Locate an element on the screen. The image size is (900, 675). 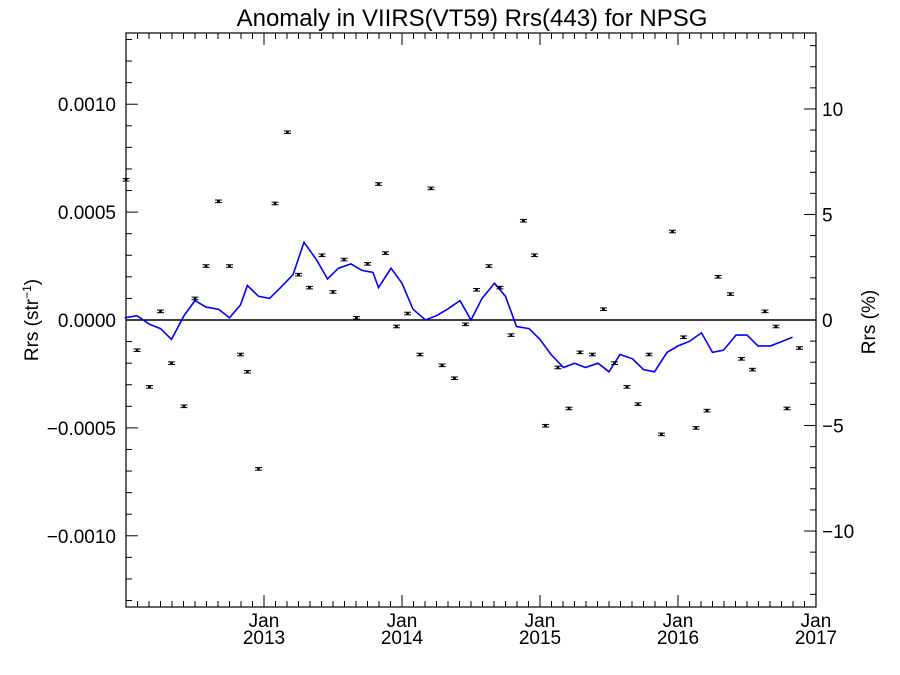
y-right-tick-label: 5 is located at coordinates (827, 215).